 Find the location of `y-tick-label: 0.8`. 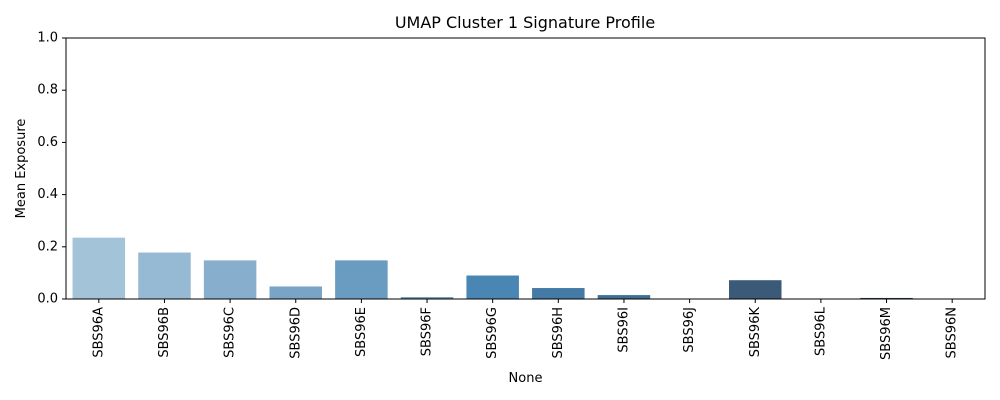

y-tick-label: 0.8 is located at coordinates (47, 90).